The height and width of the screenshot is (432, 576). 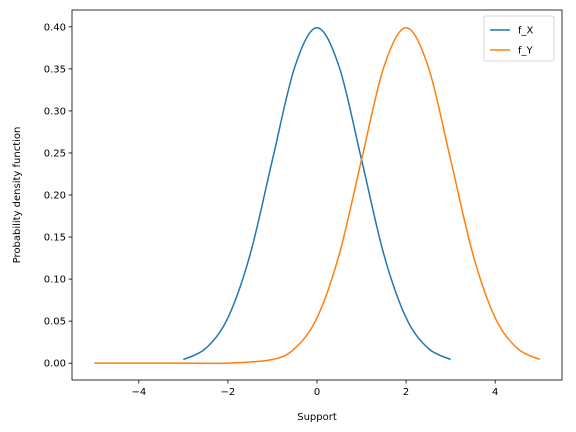 I want to click on legend-label: f_Y, so click(x=526, y=51).